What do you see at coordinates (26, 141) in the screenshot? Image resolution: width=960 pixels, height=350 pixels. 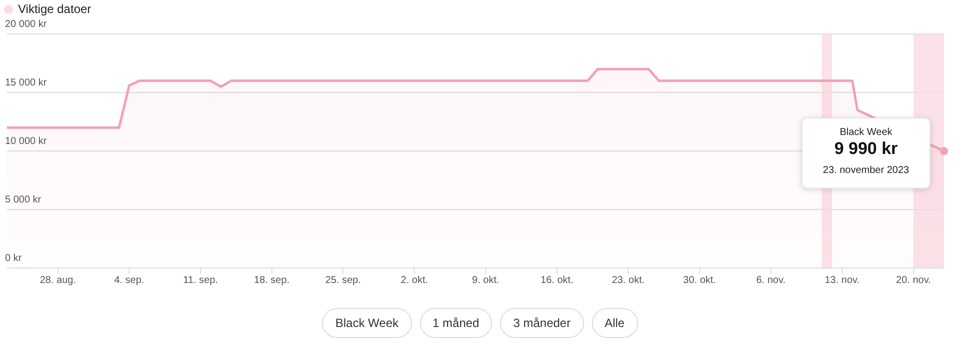 I see `y-tick-label: 10 000 kr` at bounding box center [26, 141].